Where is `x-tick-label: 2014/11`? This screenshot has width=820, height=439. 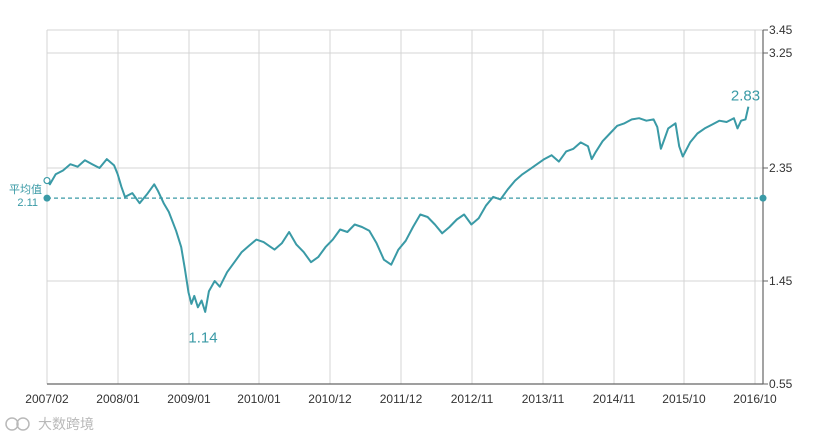
x-tick-label: 2014/11 is located at coordinates (614, 399).